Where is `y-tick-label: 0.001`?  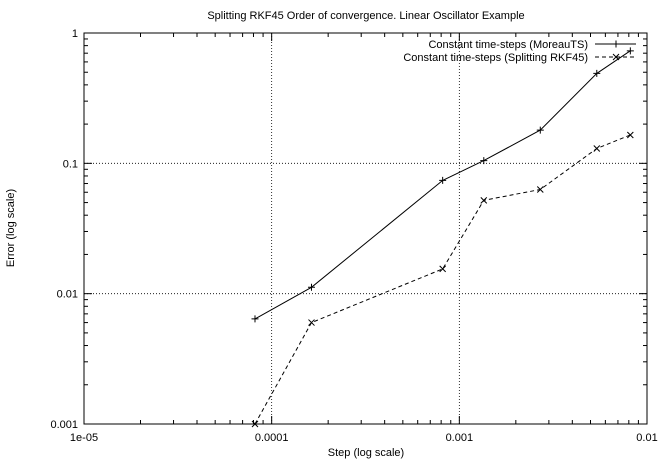
y-tick-label: 0.001 is located at coordinates (64, 425).